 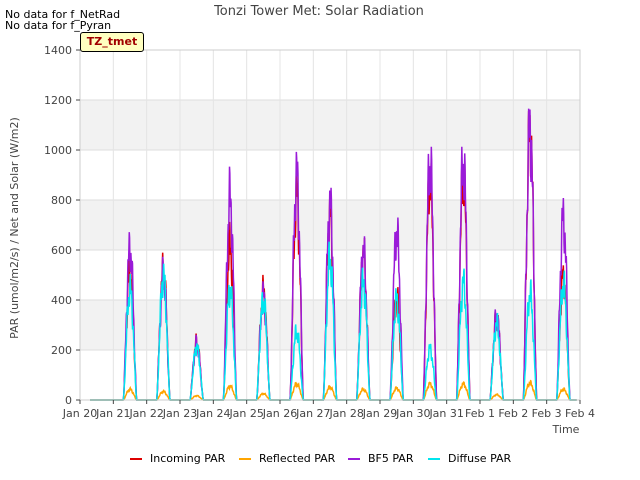 I want to click on legend-label: Incoming PAR, so click(x=188, y=458).